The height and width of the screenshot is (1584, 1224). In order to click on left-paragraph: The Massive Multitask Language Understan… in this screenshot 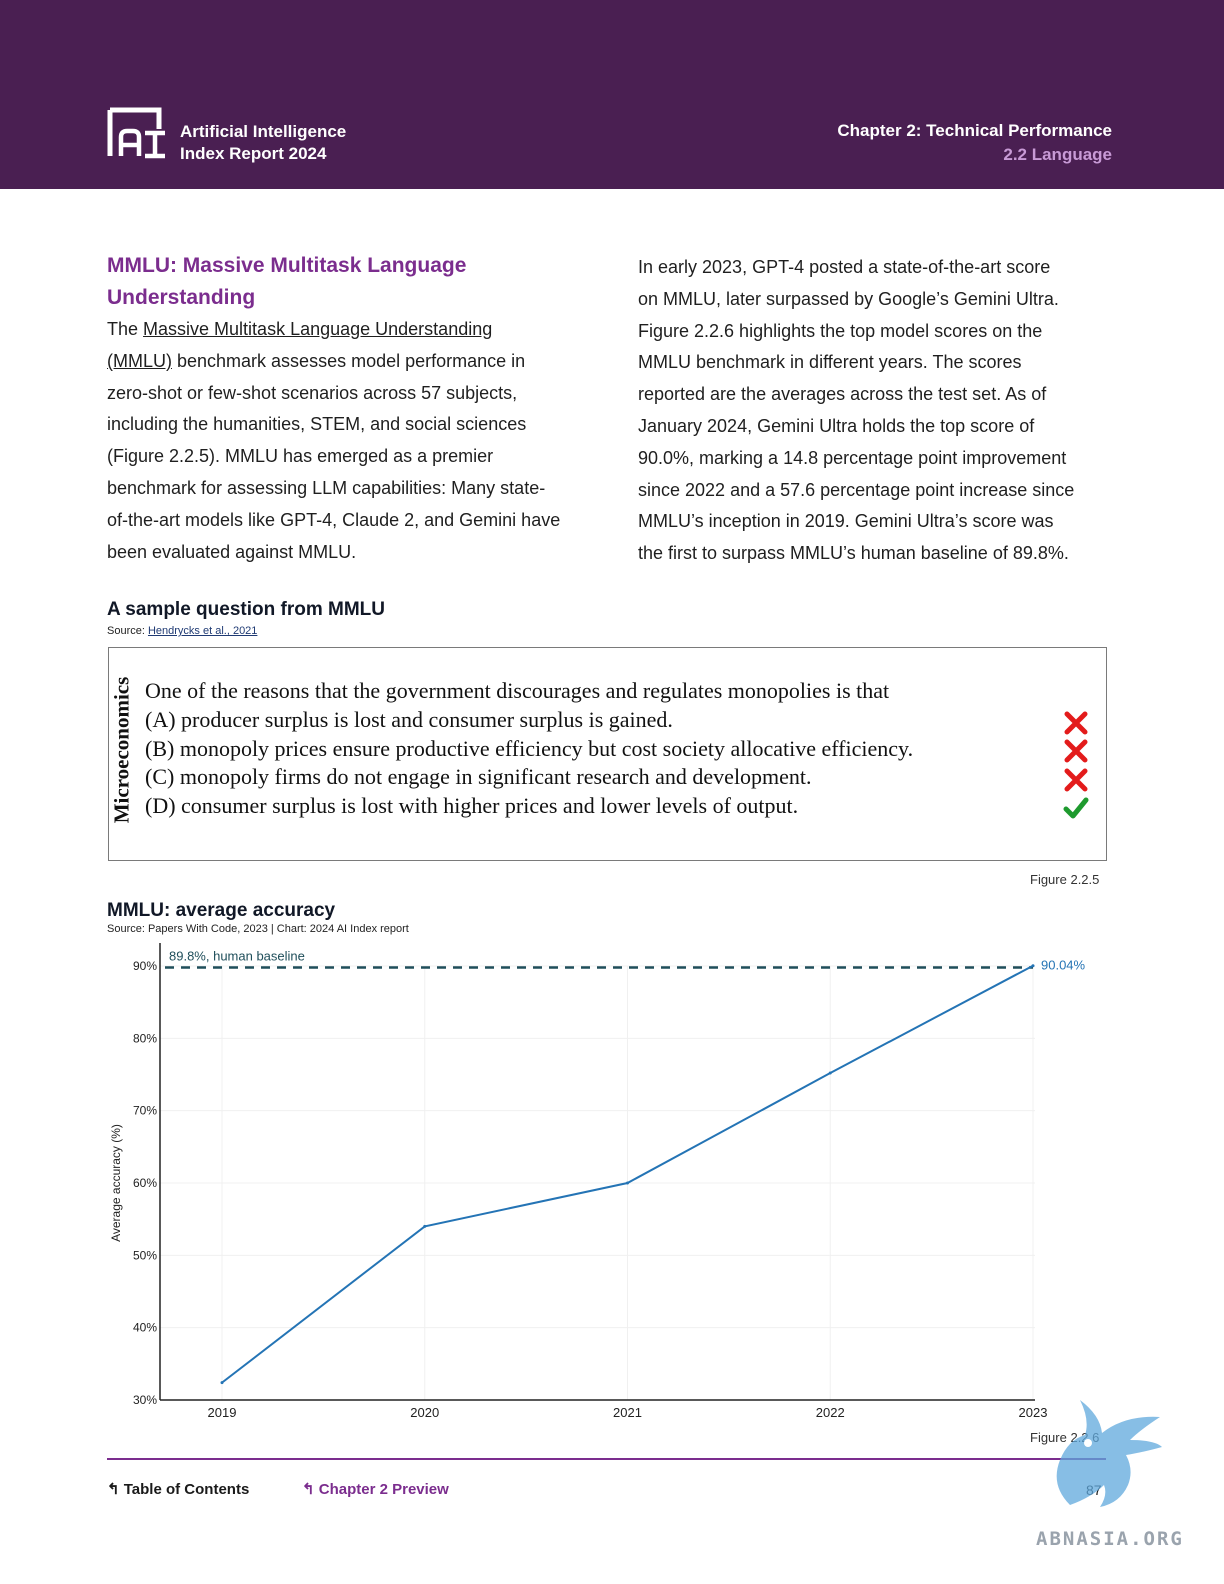, I will do `click(357, 441)`.